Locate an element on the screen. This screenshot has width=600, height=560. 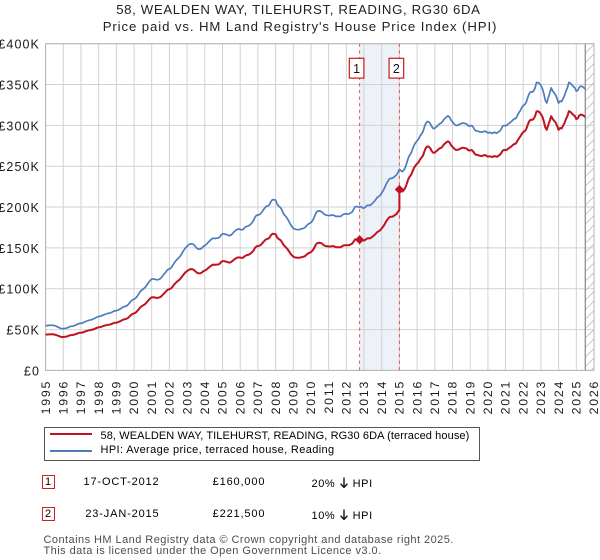
svg-text: 2 is located at coordinates (396, 69).